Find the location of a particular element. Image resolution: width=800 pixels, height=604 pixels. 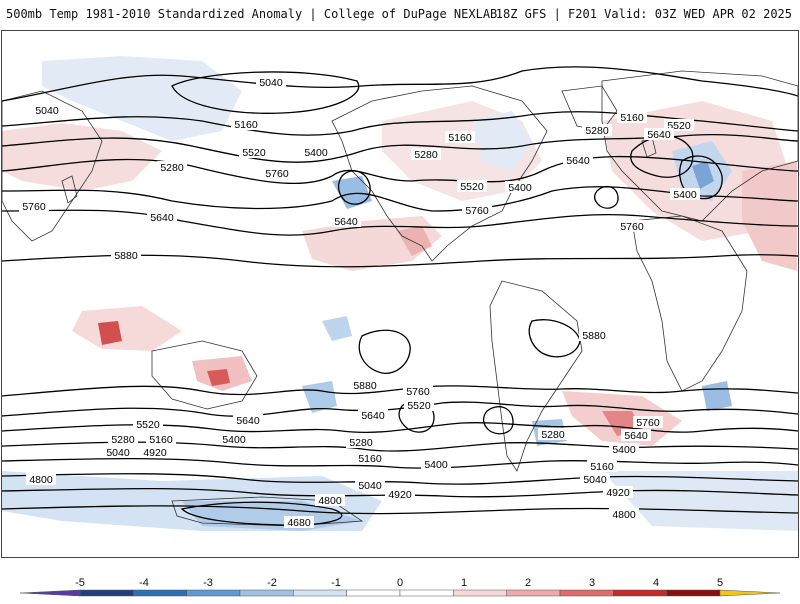

colorbar-high-extension is located at coordinates (750, 593).